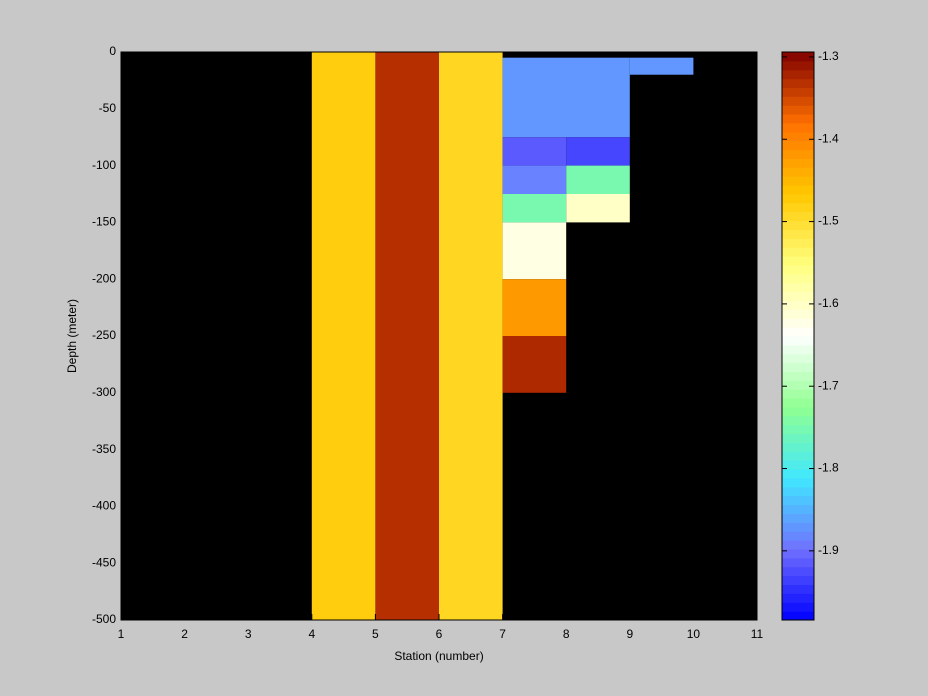 This screenshot has height=696, width=928. Describe the element at coordinates (72, 336) in the screenshot. I see `y-axis-label: Depth (meter)` at that location.